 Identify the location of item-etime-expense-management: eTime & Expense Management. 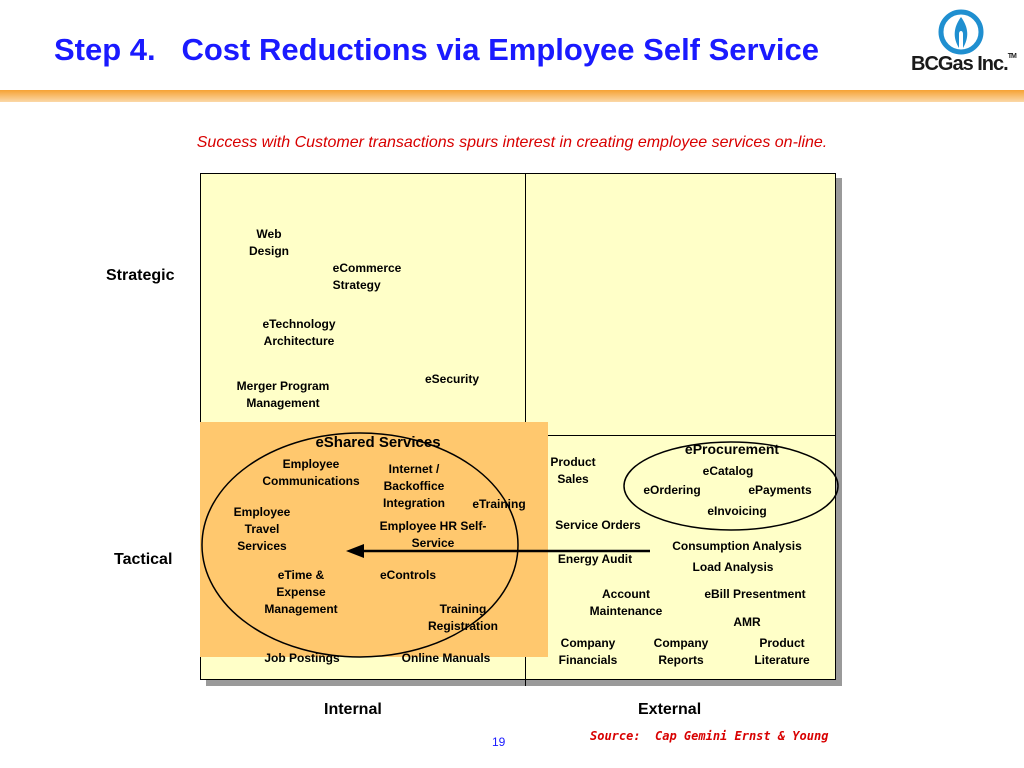
(301, 592).